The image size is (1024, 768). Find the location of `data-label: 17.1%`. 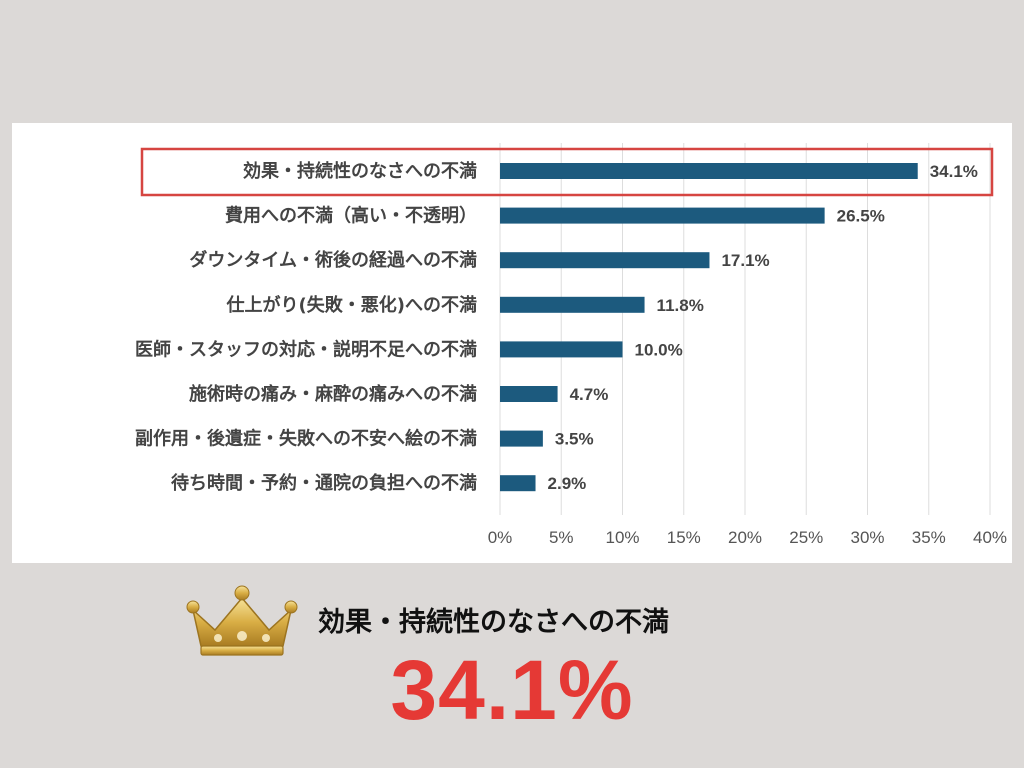

data-label: 17.1% is located at coordinates (745, 260).